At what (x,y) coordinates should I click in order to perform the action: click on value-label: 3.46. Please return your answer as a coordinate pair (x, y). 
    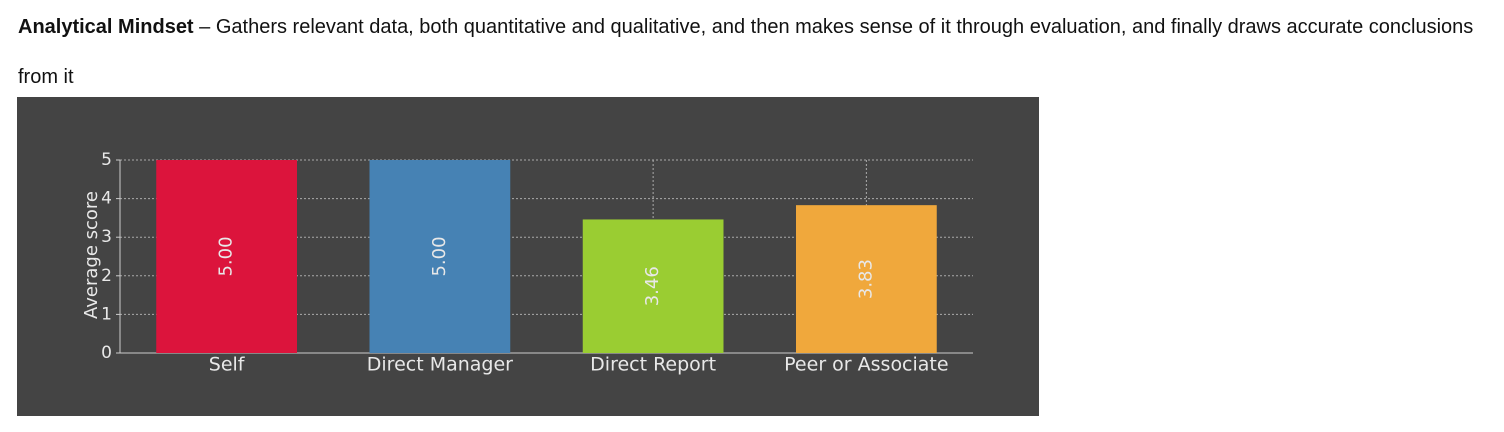
    Looking at the image, I should click on (652, 286).